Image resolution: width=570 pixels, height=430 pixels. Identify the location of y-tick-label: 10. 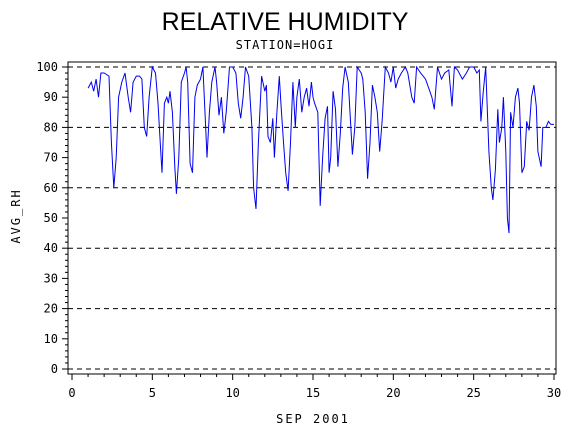
(51, 339).